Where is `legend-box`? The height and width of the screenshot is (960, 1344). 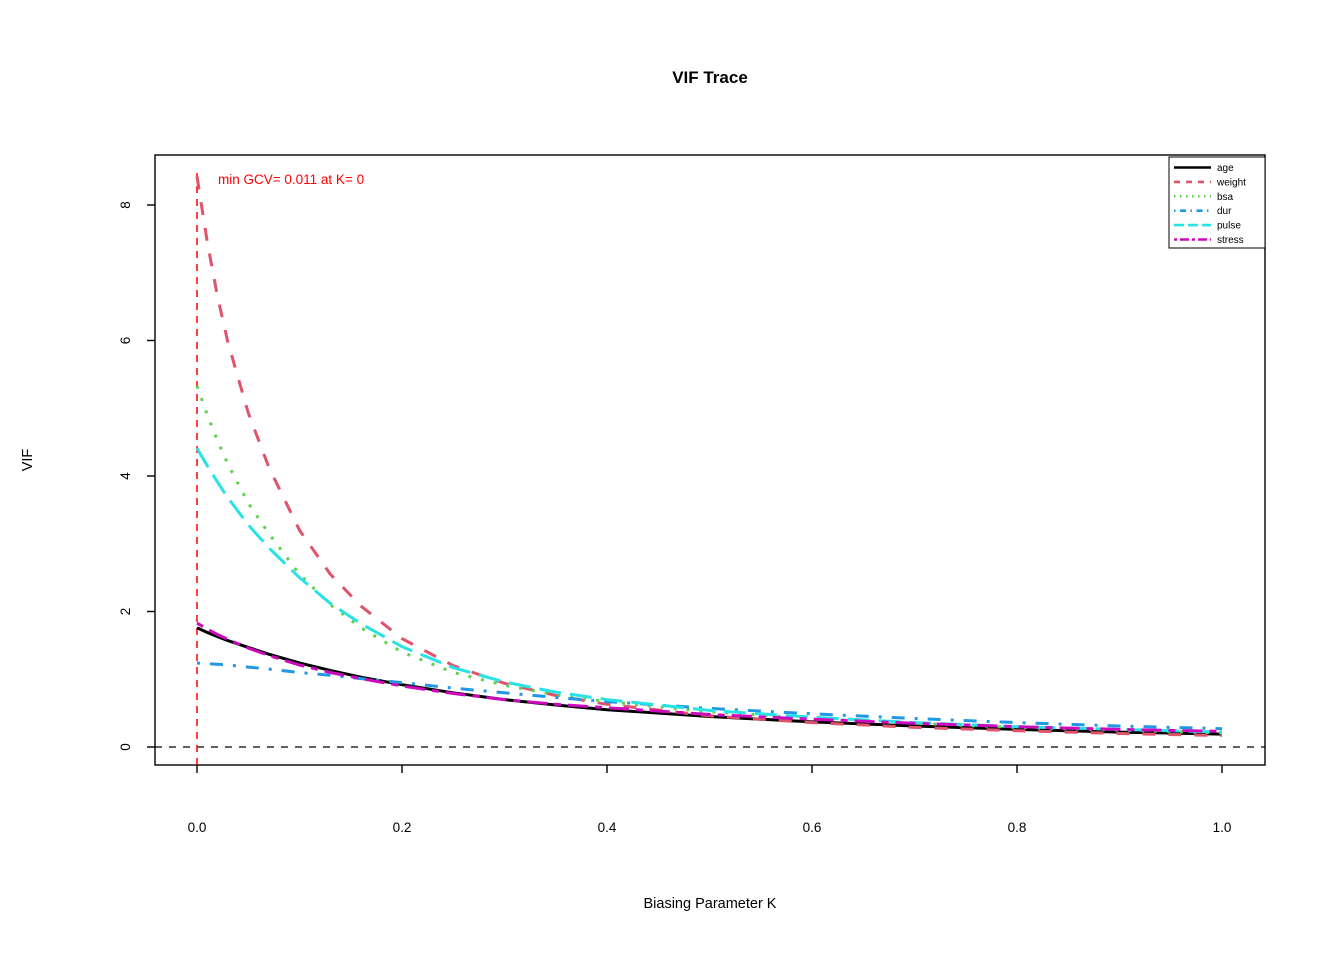 legend-box is located at coordinates (1217, 202).